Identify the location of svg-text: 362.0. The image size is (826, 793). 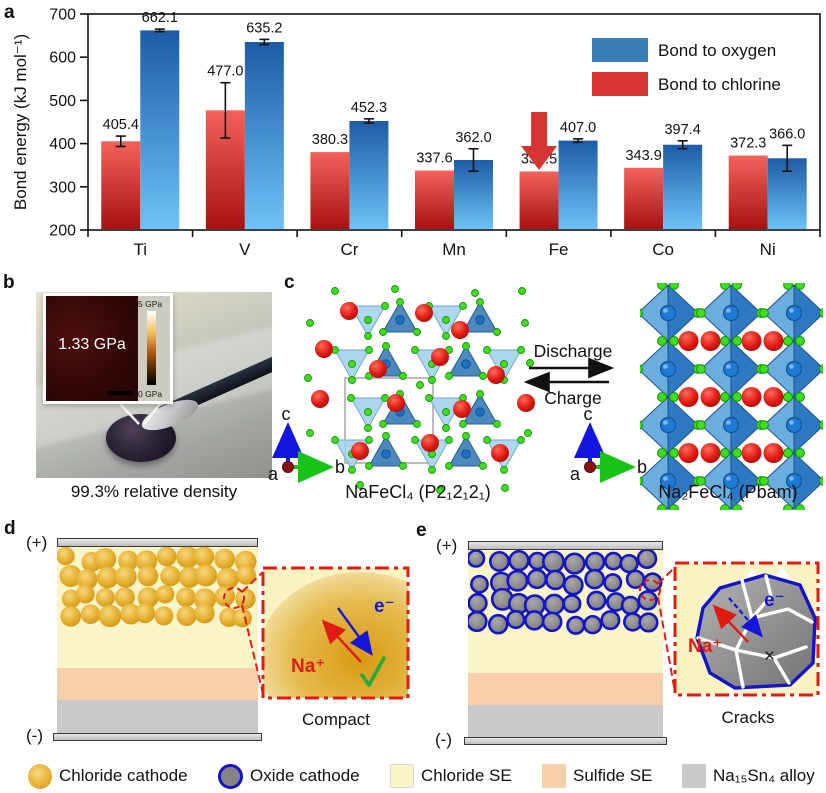
(473, 138).